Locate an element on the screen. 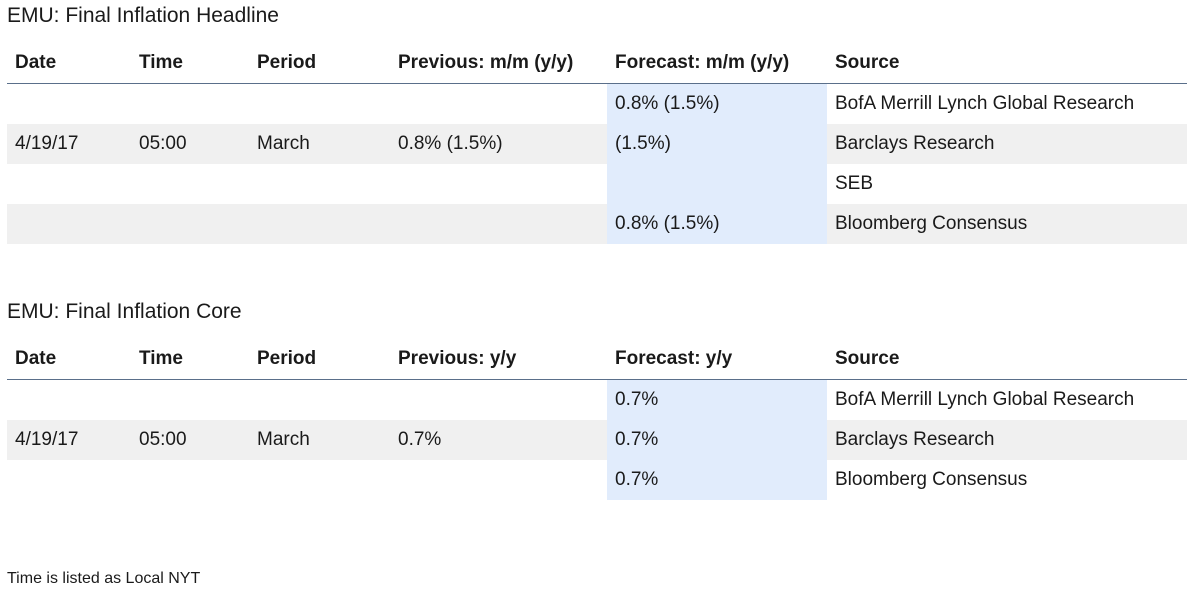  column-header-previous: Previous: y/y is located at coordinates (498, 361).